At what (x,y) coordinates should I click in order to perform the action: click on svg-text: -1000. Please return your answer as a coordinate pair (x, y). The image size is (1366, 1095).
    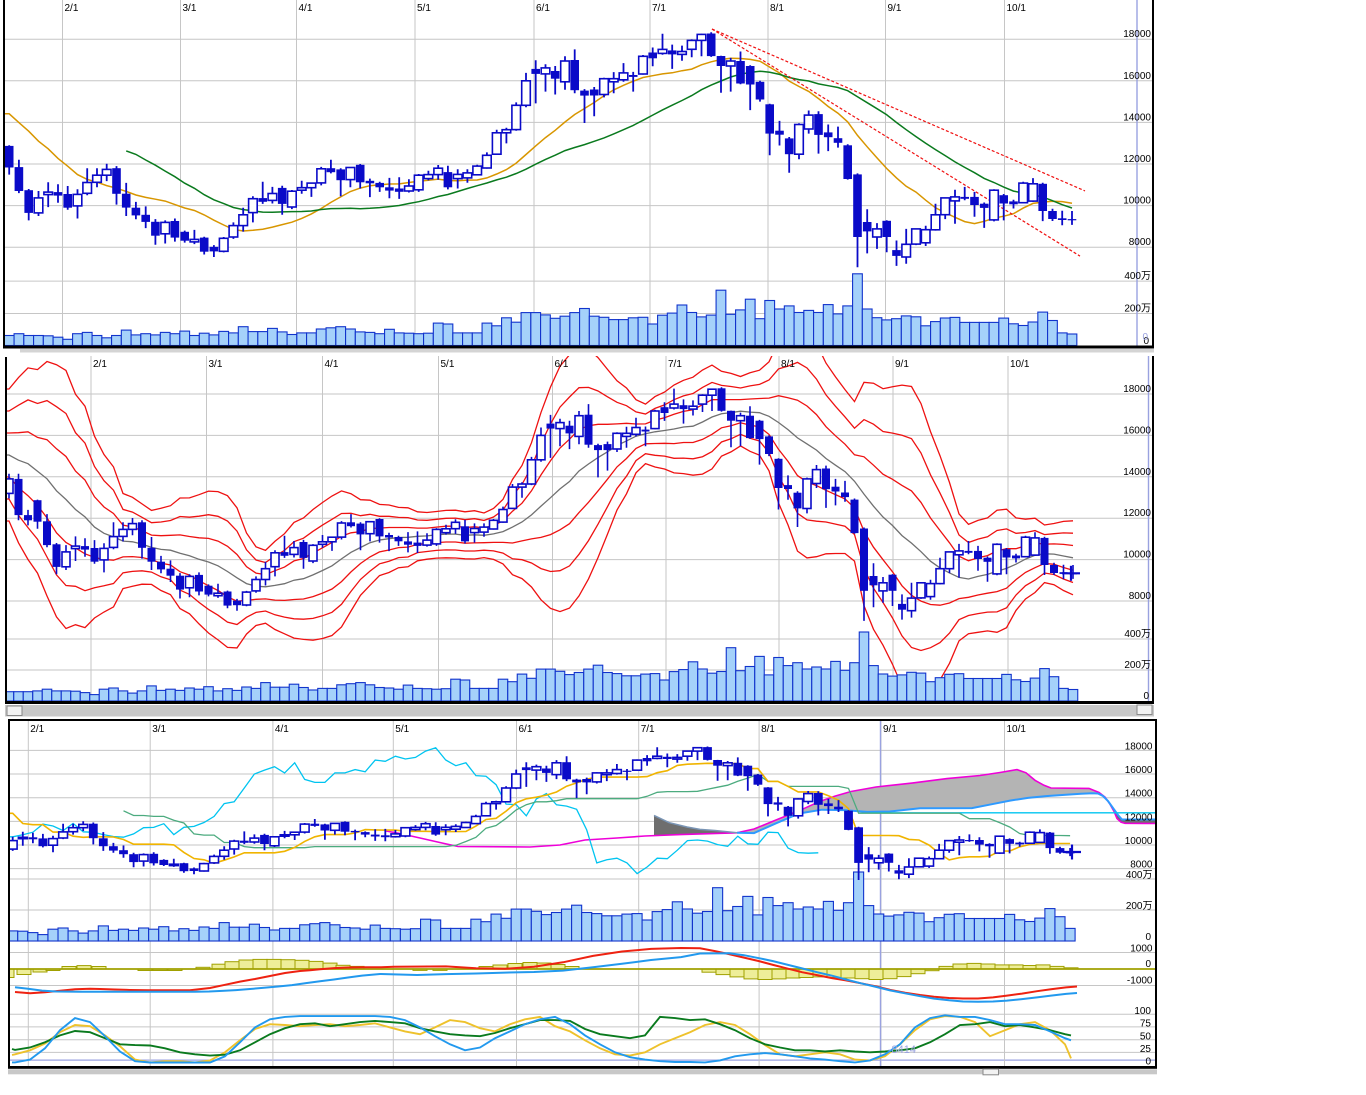
    Looking at the image, I should click on (1140, 981).